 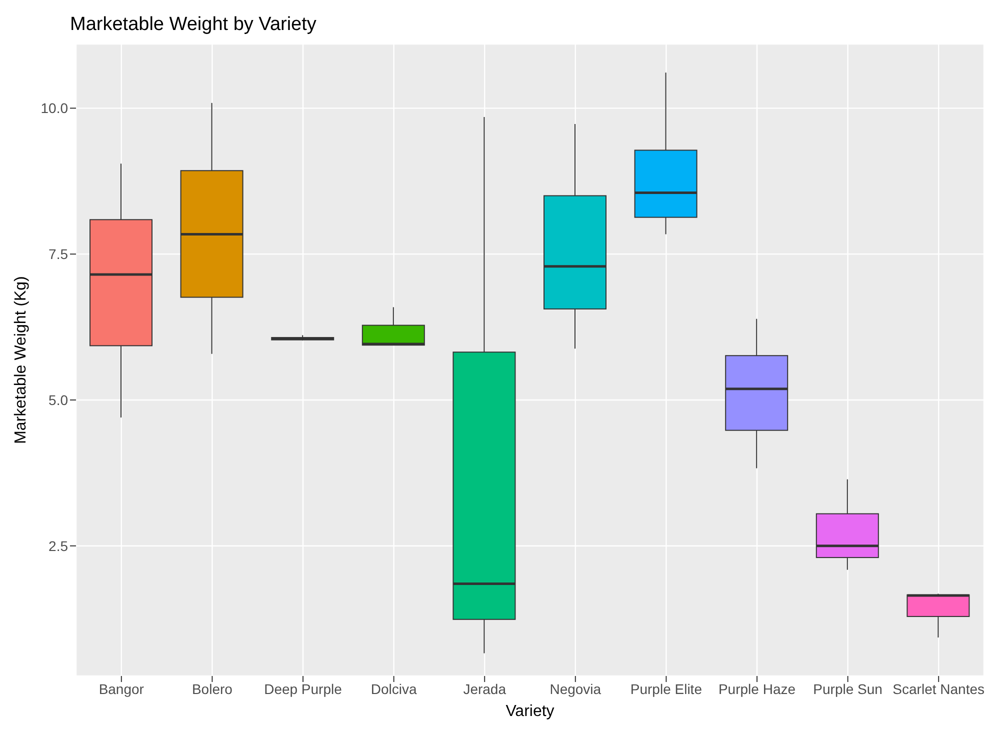 I want to click on x-tick-label: Bangor, so click(x=121, y=688).